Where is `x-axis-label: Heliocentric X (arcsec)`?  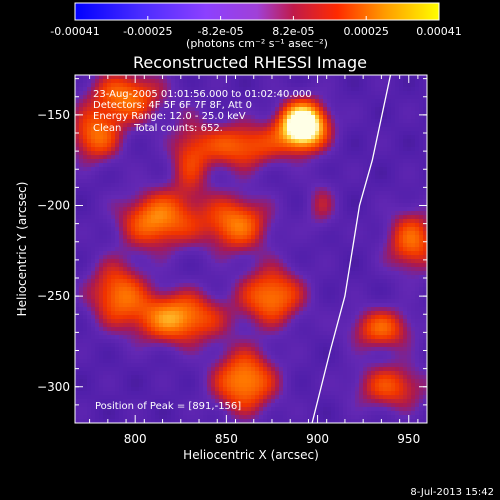
x-axis-label: Heliocentric X (arcsec) is located at coordinates (251, 455).